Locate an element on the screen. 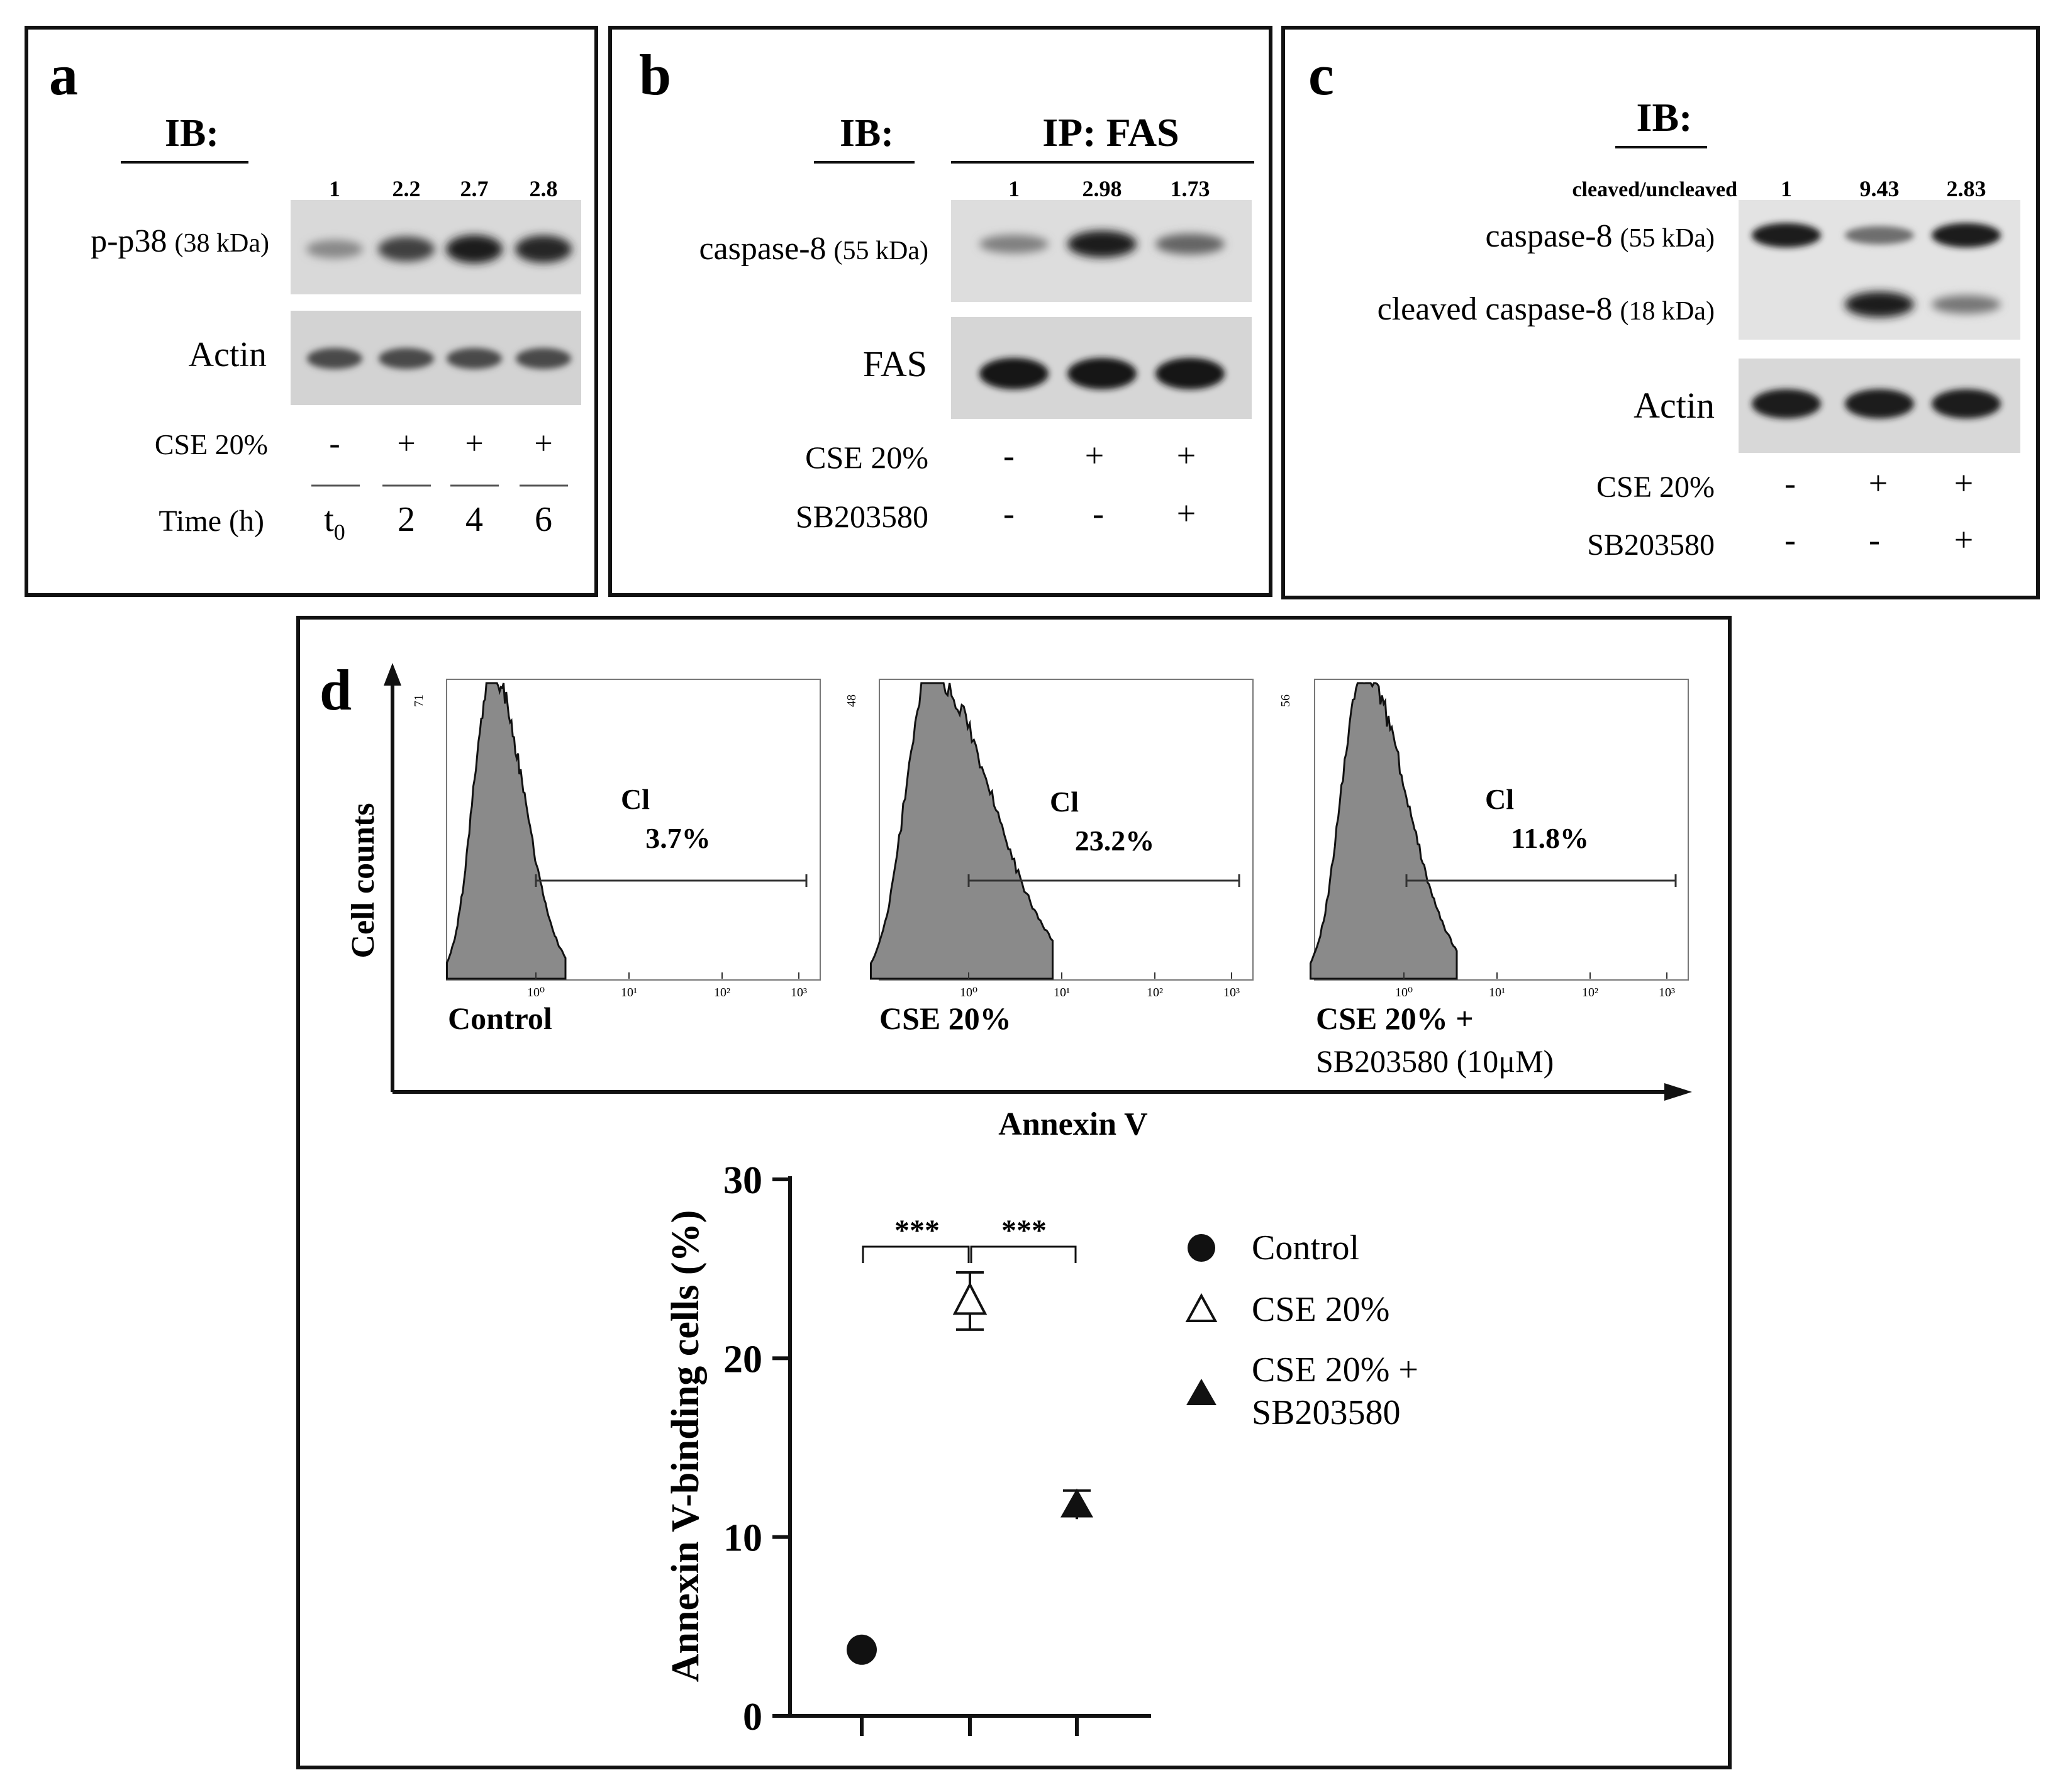 The image size is (2065, 1792). flow-panel-cse: 48 Cl 23.2% 10⁰ 10¹ 10² 10³ CSE 20% is located at coordinates (1049, 857).